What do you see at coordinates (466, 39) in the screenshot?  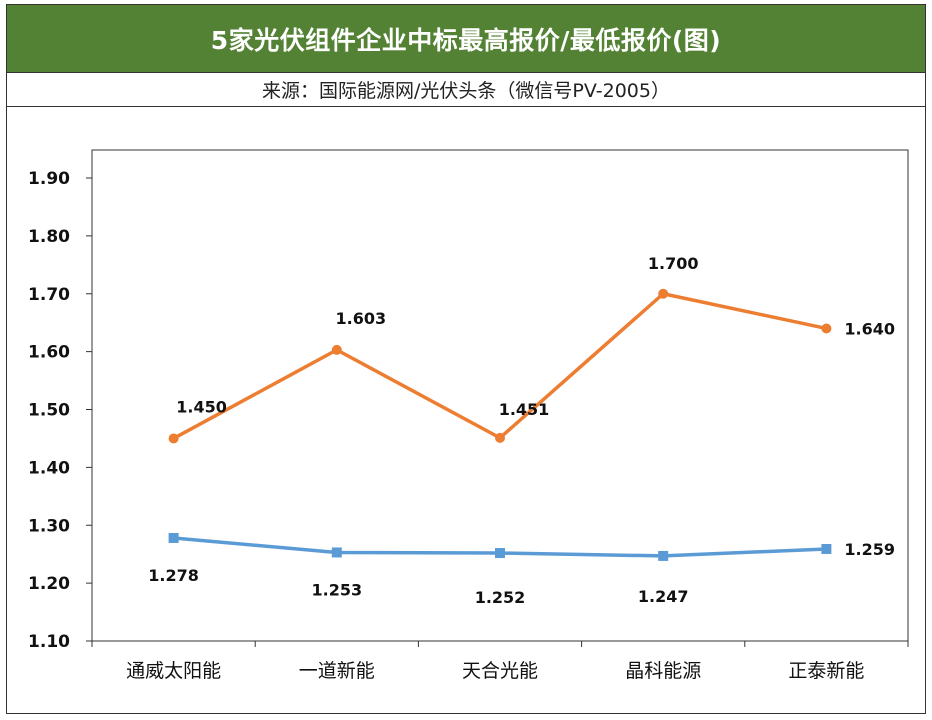 I see `chart-title: 5家光伏组件企业中标最高报价/最低报价(图)` at bounding box center [466, 39].